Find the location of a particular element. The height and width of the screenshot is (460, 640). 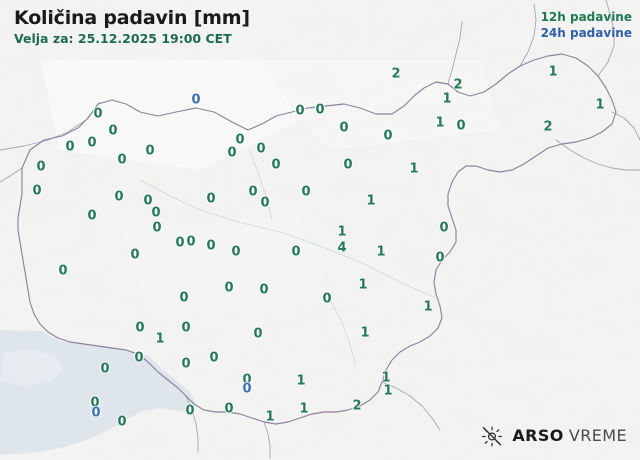

legend-item-12h: 12h padavine is located at coordinates (586, 17).